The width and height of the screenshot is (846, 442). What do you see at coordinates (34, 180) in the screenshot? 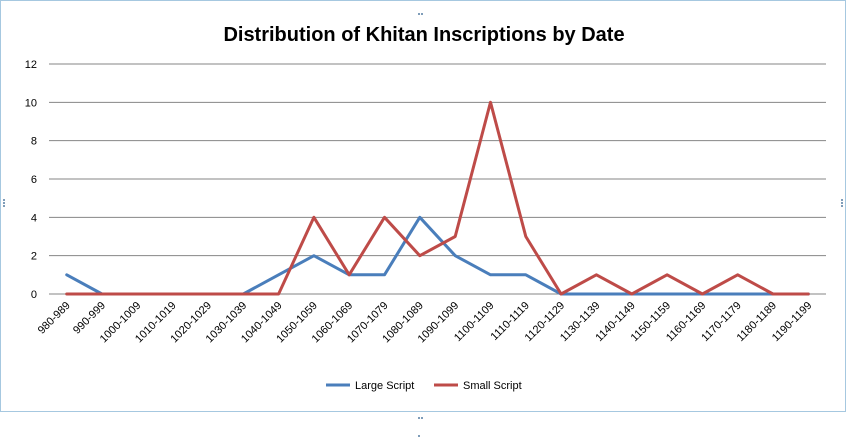
I see `y-tick-label: 6` at bounding box center [34, 180].